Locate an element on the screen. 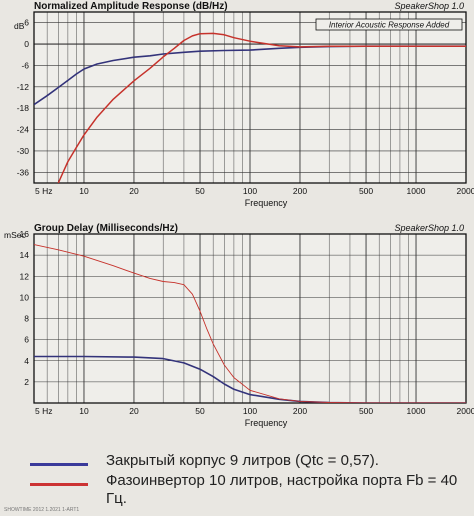 Image resolution: width=474 pixels, height=516 pixels. group-delay-x-tick-label: 20 is located at coordinates (134, 411).